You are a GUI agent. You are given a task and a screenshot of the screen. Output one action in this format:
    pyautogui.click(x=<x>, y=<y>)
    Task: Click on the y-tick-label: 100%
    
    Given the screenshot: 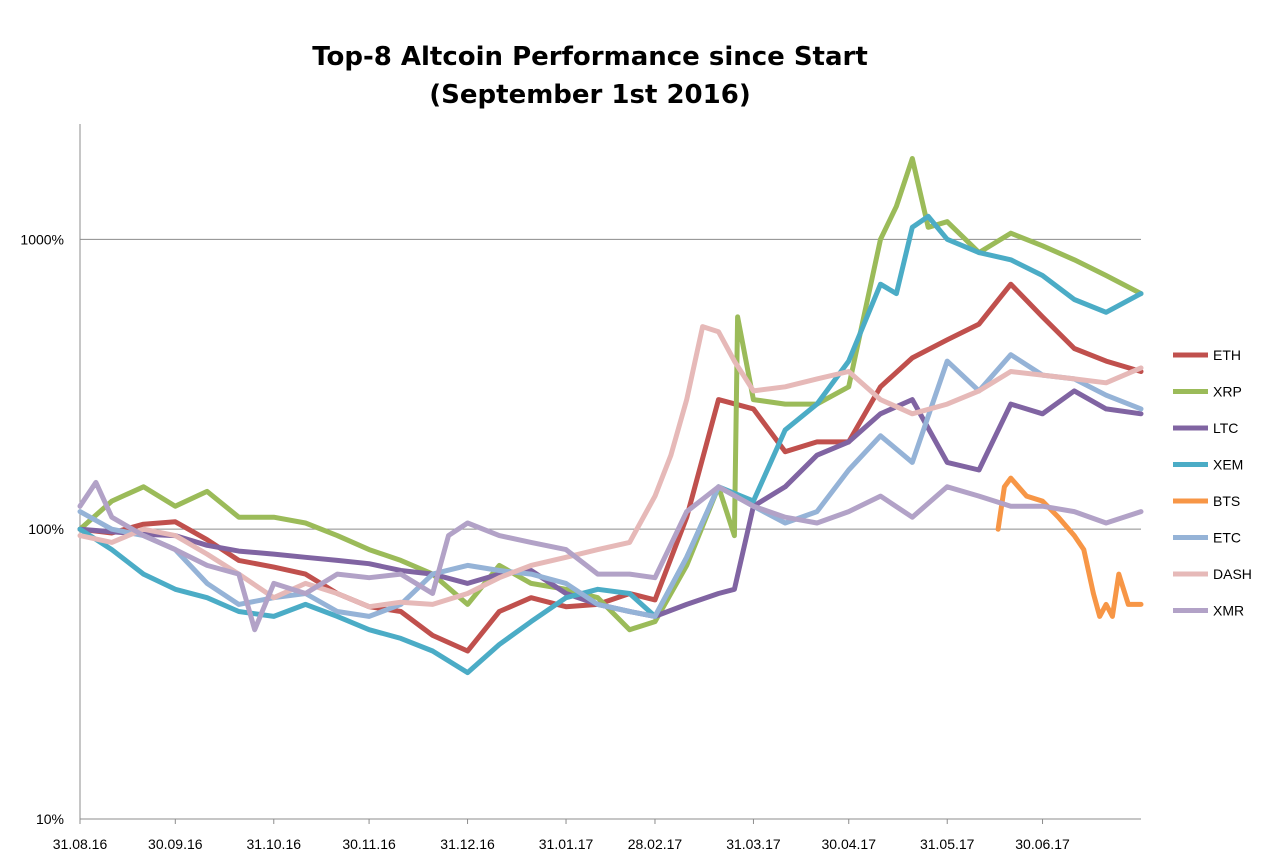 What is the action you would take?
    pyautogui.click(x=46, y=529)
    